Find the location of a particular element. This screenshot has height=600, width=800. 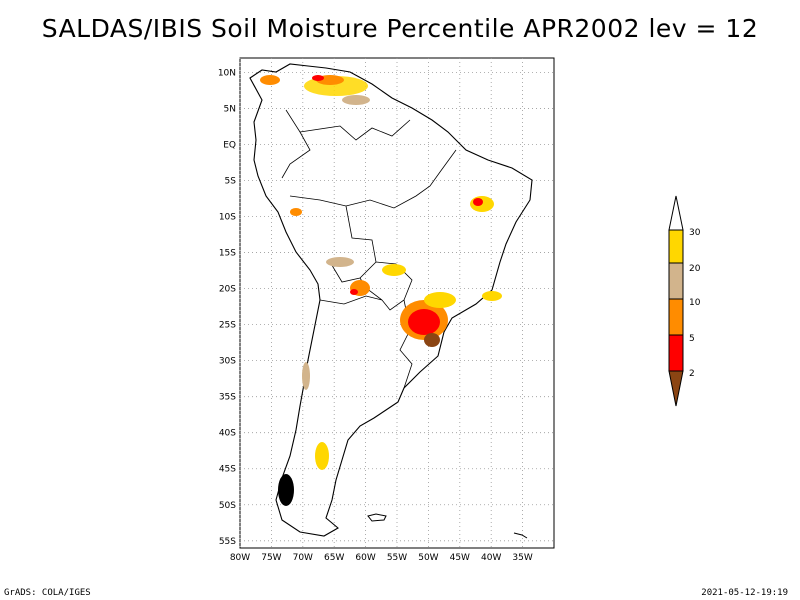

lat-label: 25S is located at coordinates (227, 326).